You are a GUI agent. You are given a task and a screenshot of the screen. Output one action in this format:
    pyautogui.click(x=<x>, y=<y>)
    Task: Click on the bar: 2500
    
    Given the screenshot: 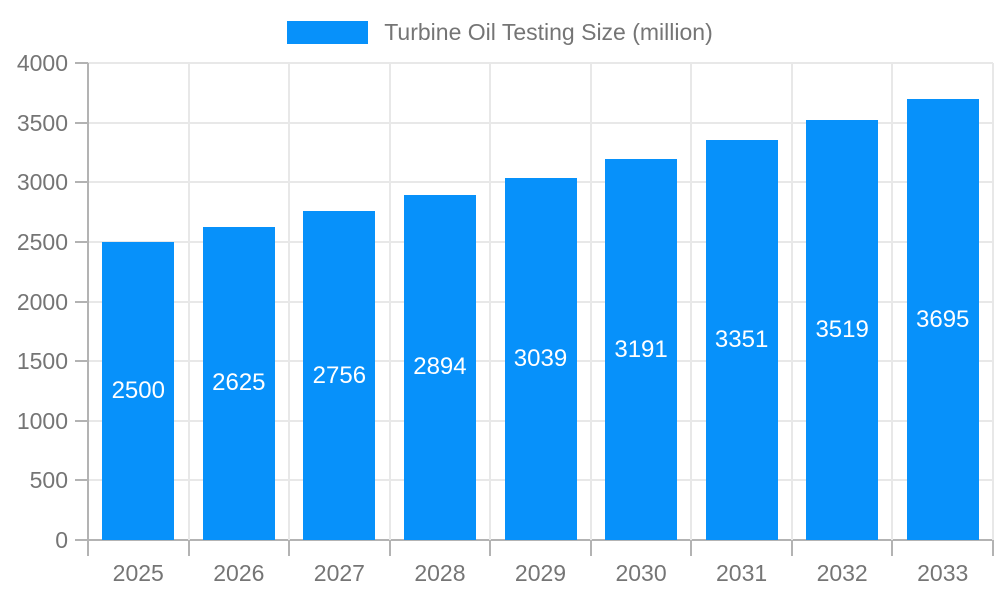 What is the action you would take?
    pyautogui.click(x=138, y=390)
    